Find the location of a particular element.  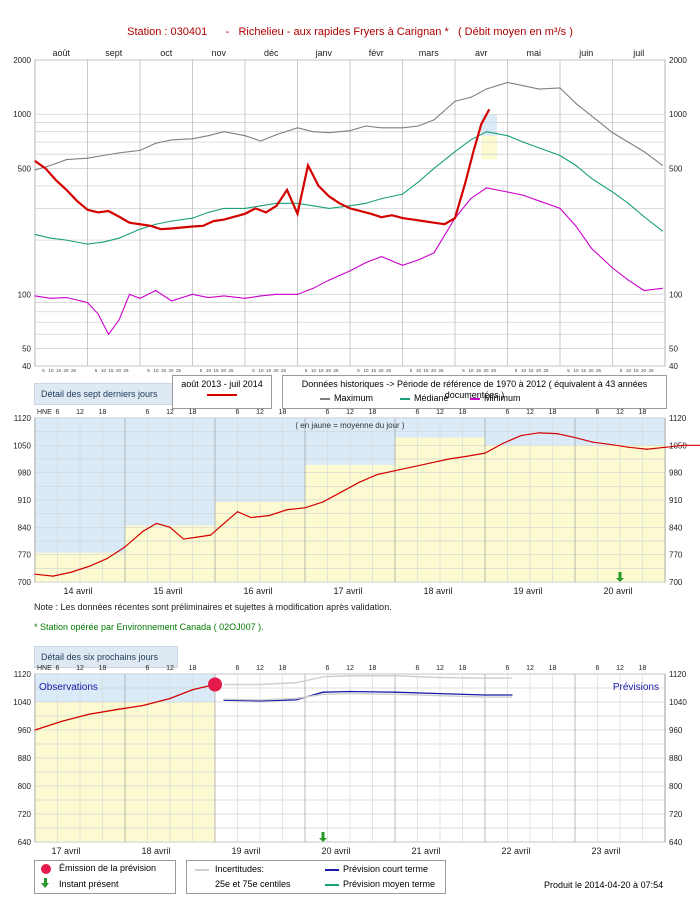

legend-max-swatch is located at coordinates (325, 399).